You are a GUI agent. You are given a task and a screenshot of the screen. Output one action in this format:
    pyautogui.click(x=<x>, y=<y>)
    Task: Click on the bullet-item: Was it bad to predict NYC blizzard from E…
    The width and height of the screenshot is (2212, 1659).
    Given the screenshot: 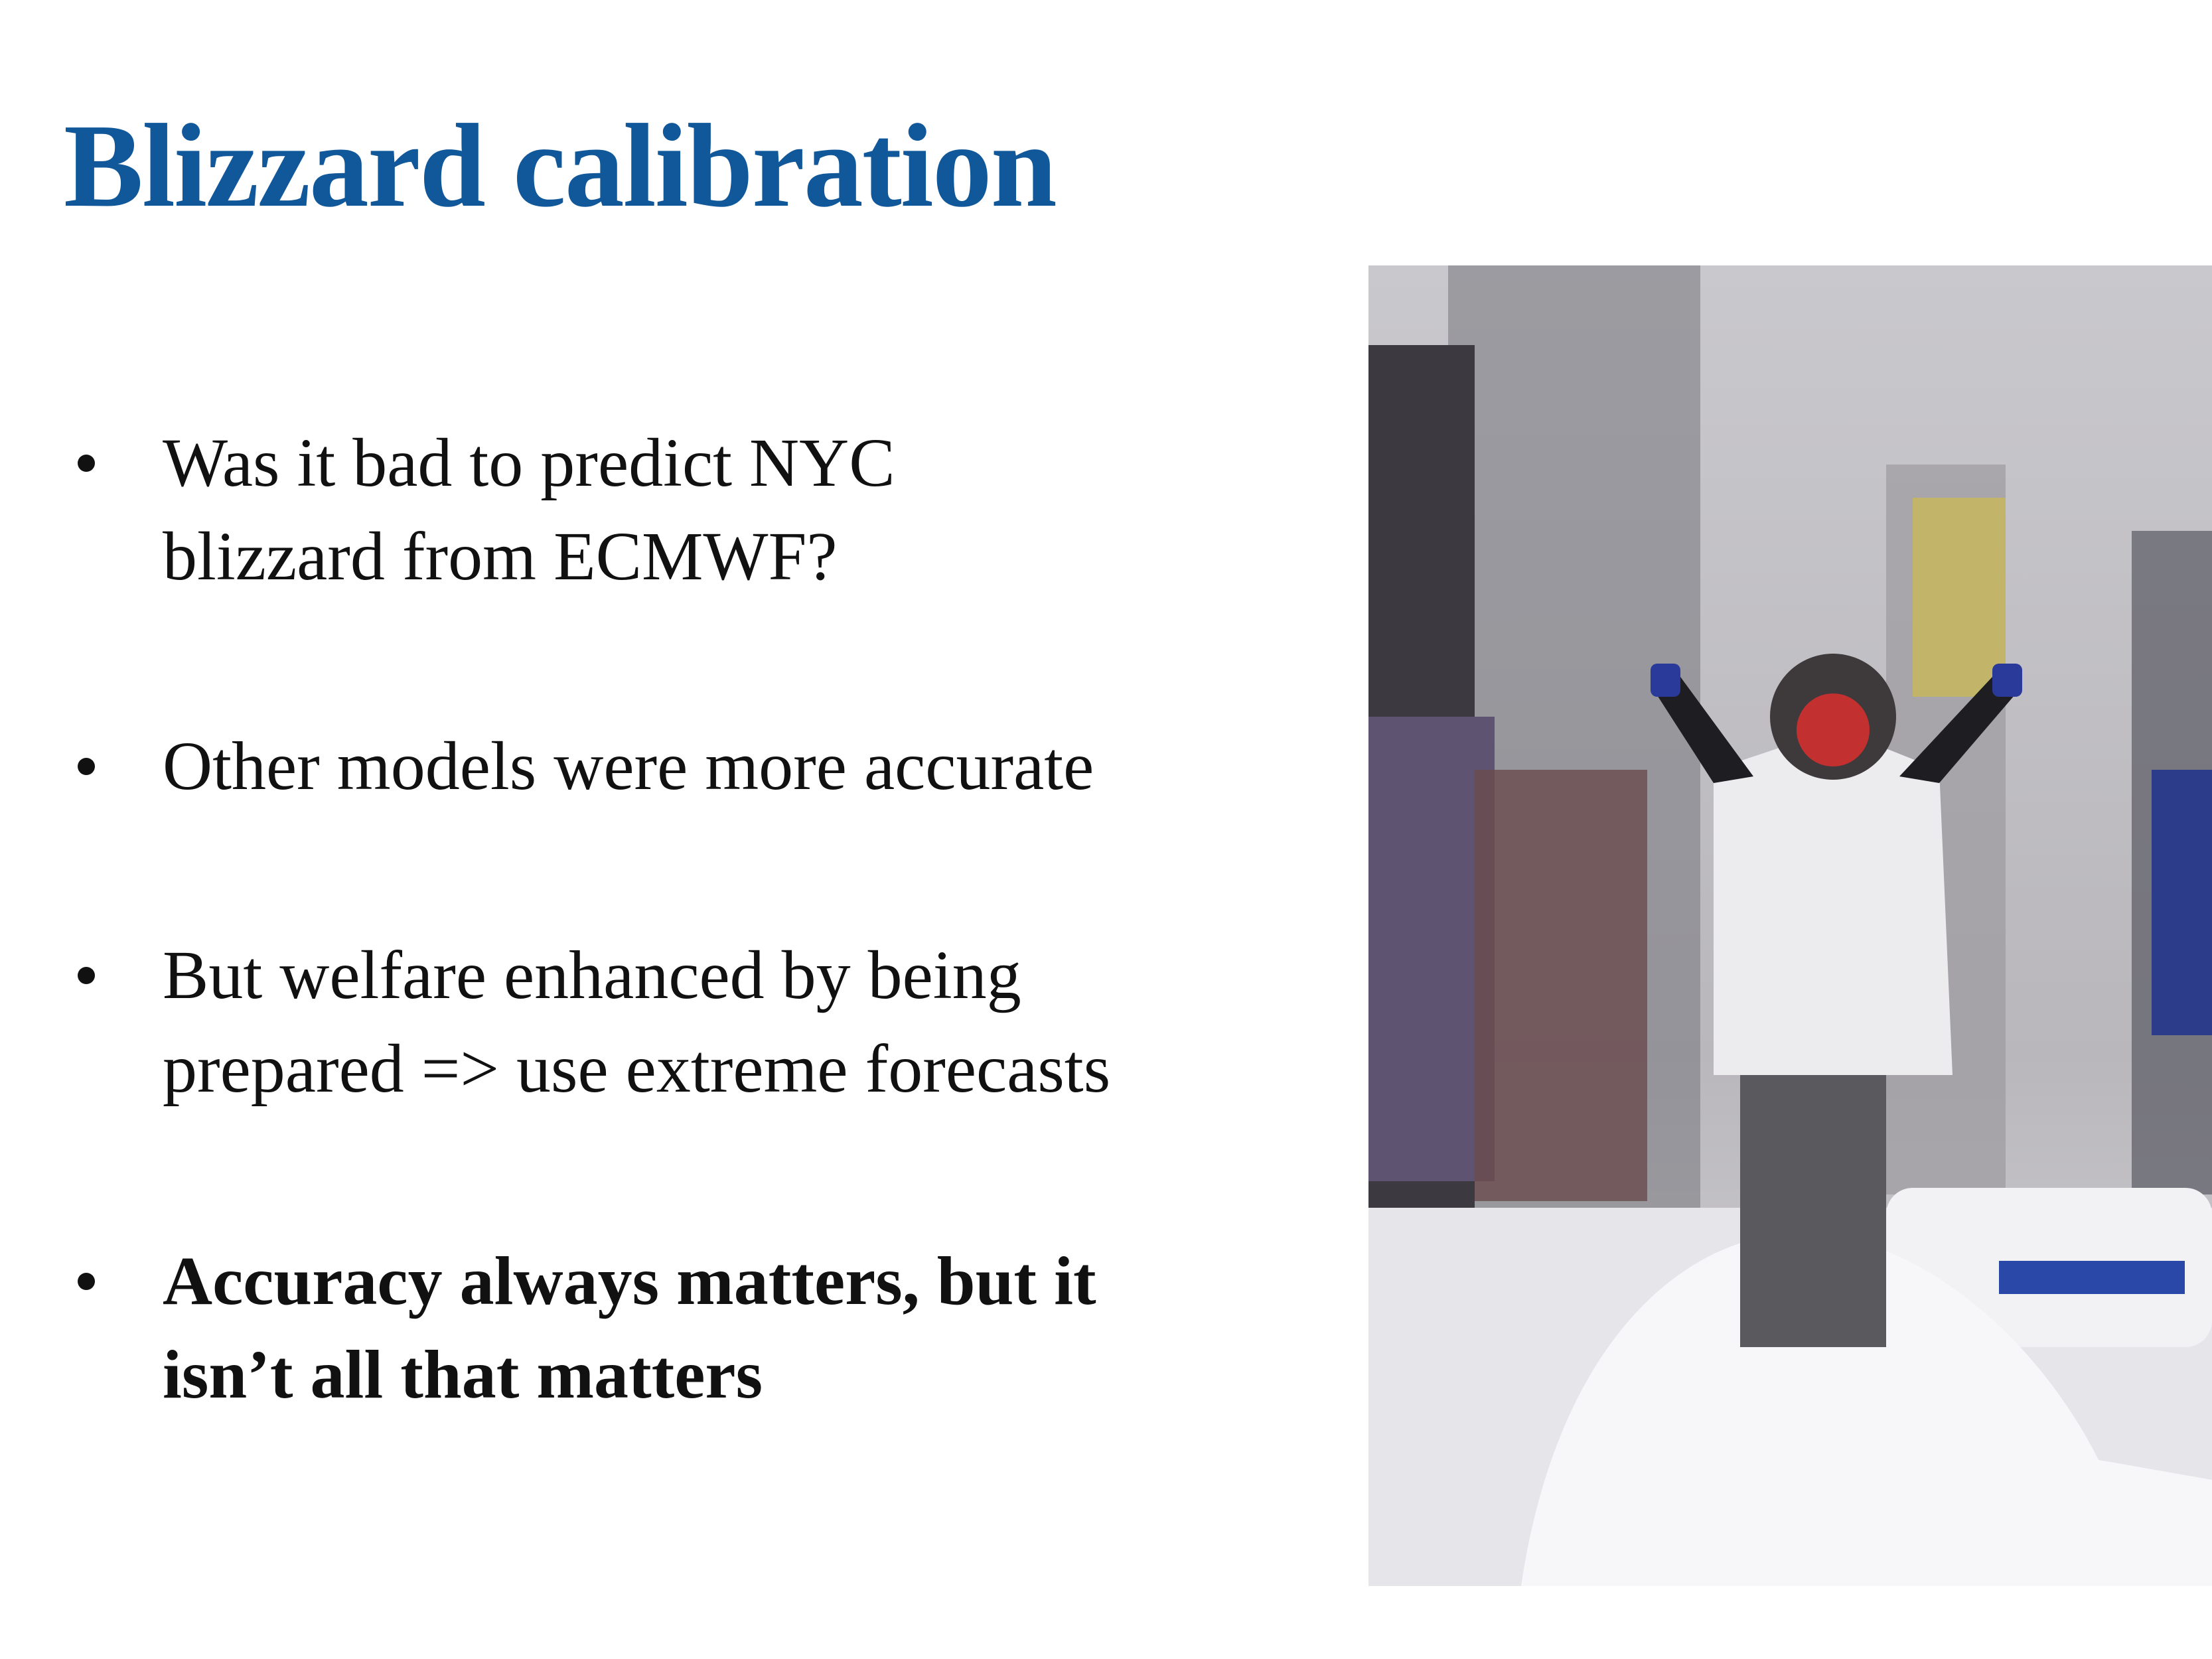 What is the action you would take?
    pyautogui.click(x=684, y=509)
    